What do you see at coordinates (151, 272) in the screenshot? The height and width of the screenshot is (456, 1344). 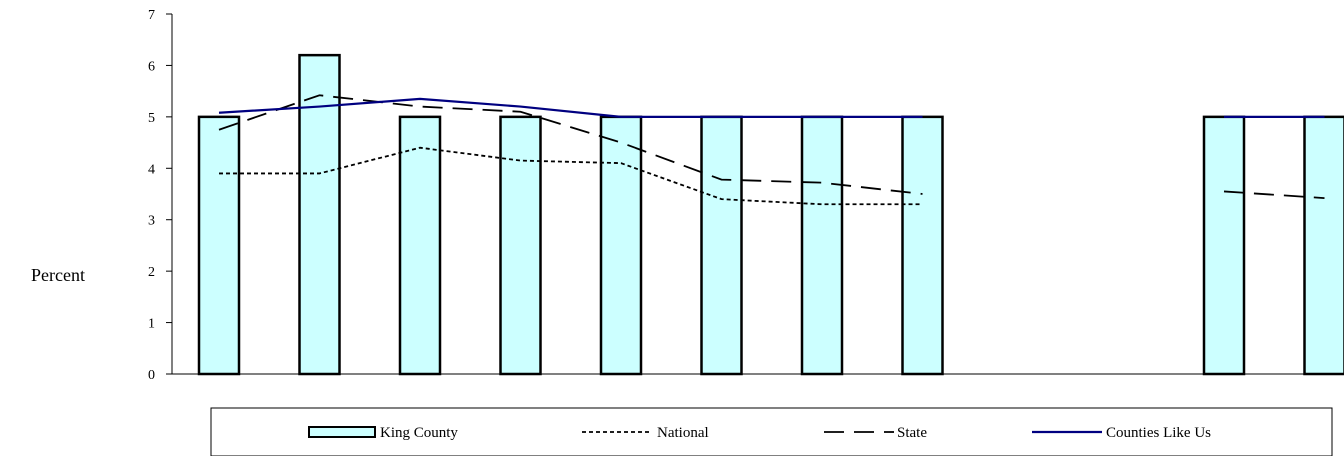 I see `y-tick-label: 2` at bounding box center [151, 272].